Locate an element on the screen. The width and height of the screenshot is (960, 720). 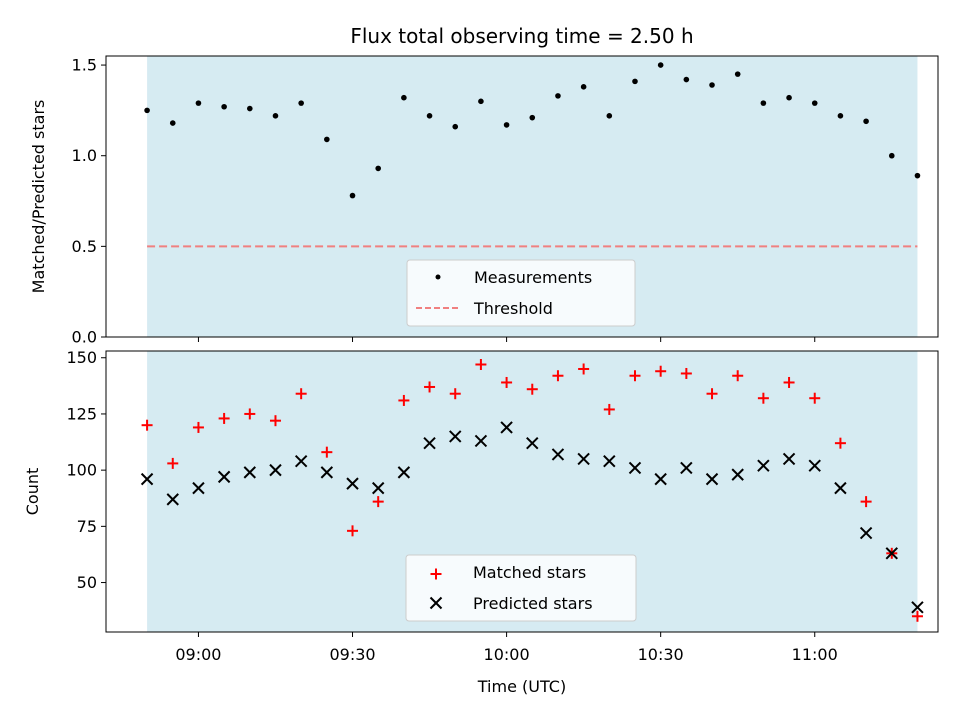
x-tick-label: 10:30 is located at coordinates (661, 654).